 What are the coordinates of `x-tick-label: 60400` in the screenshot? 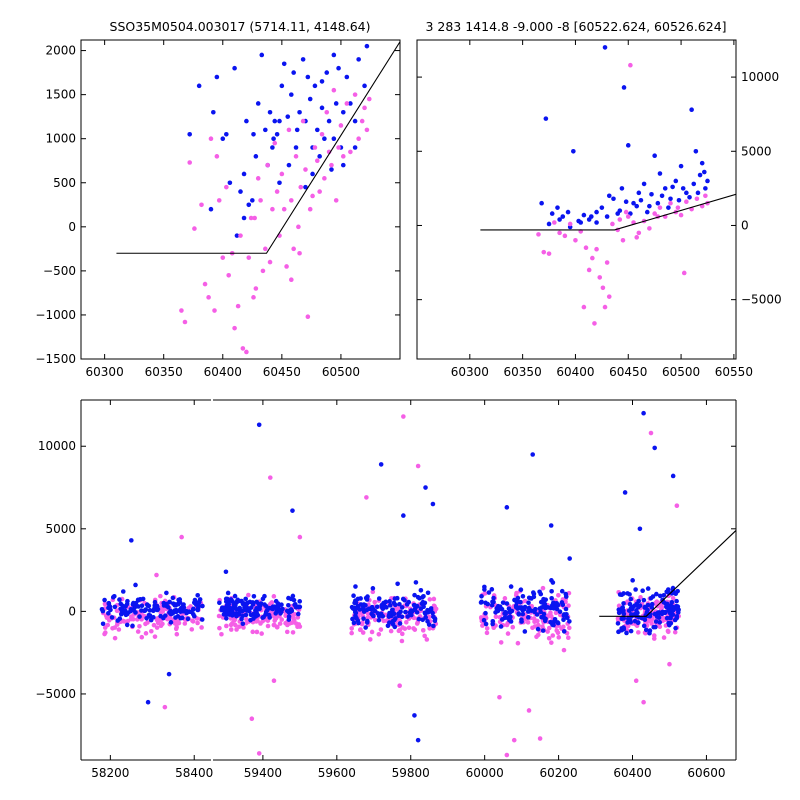 It's located at (223, 372).